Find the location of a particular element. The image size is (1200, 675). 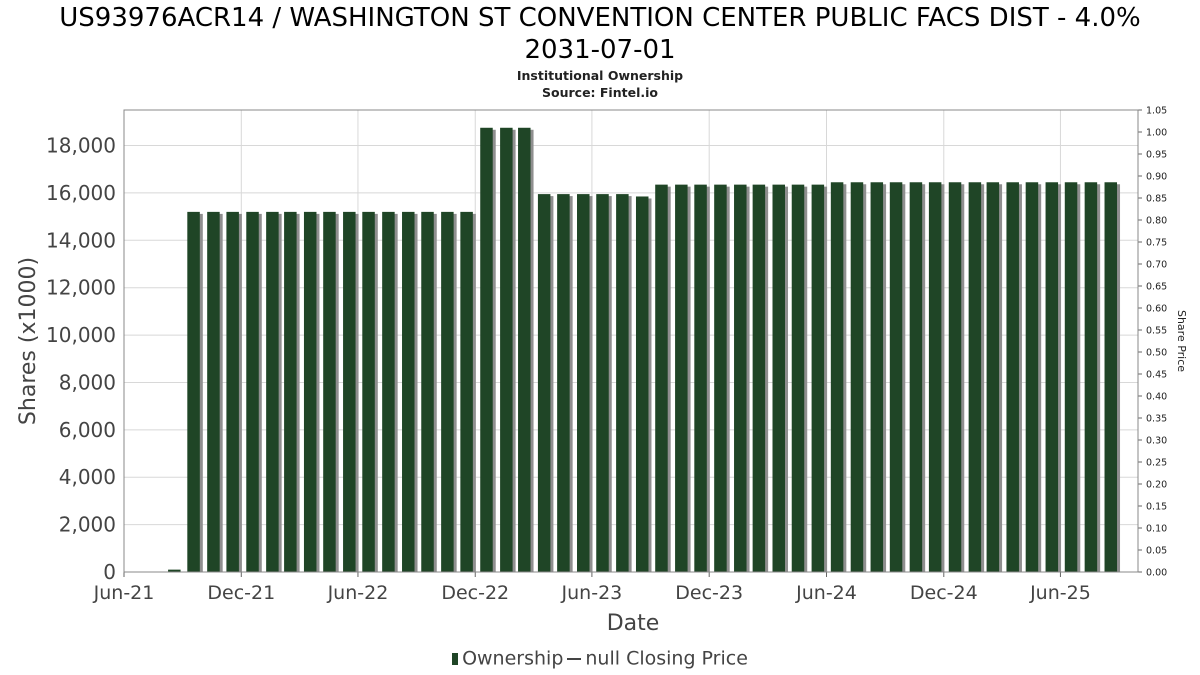

y2-tick-label: 0.35 is located at coordinates (1156, 419).